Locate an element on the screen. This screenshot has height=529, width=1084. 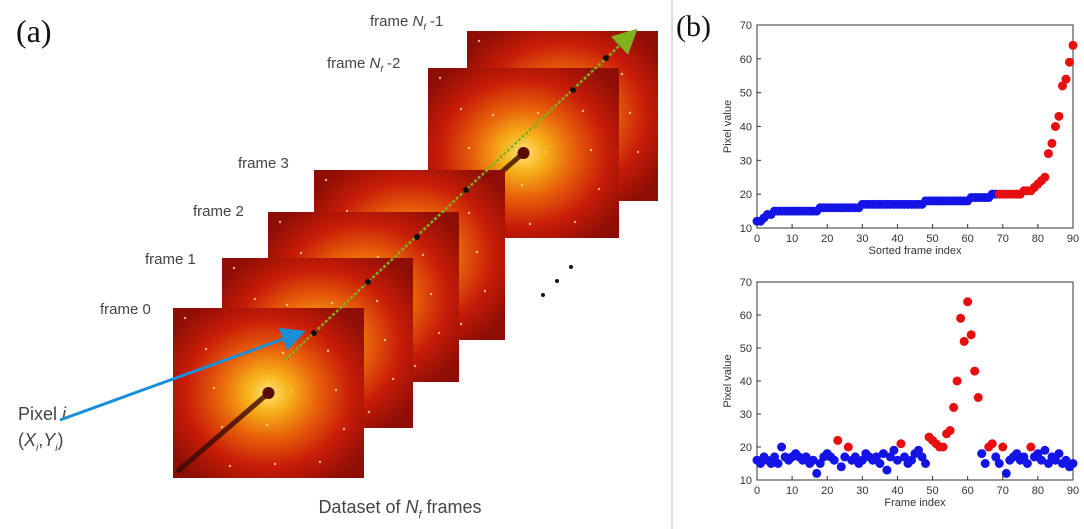
text-part: X is located at coordinates (30, 440).